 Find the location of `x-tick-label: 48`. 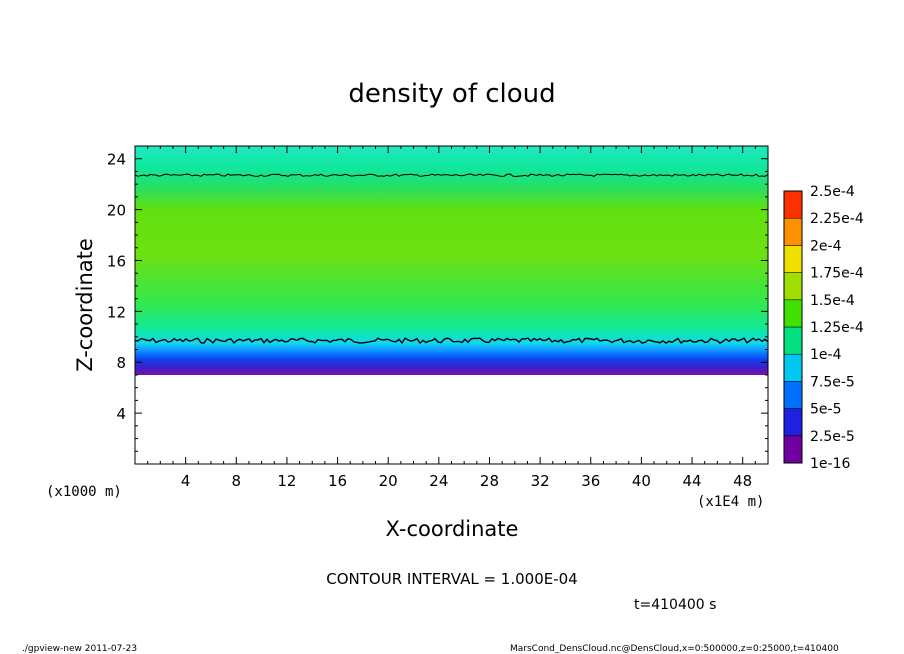

x-tick-label: 48 is located at coordinates (742, 481).